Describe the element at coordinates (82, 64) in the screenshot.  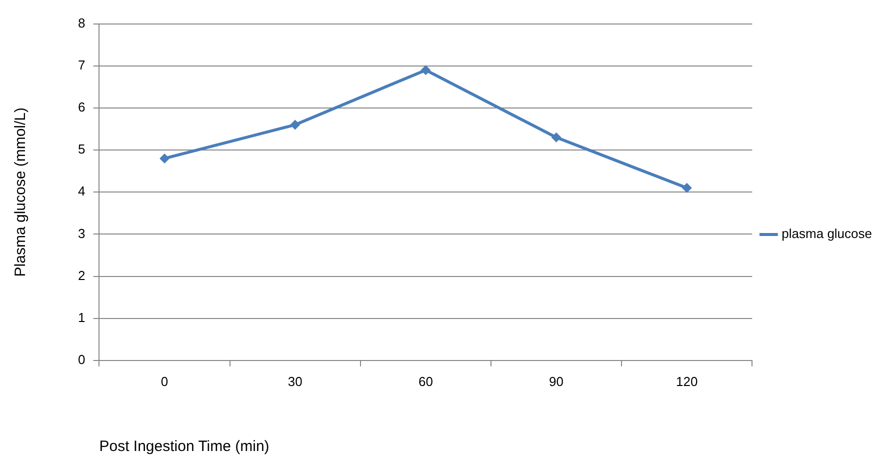
I see `y-tick-label: 7` at that location.